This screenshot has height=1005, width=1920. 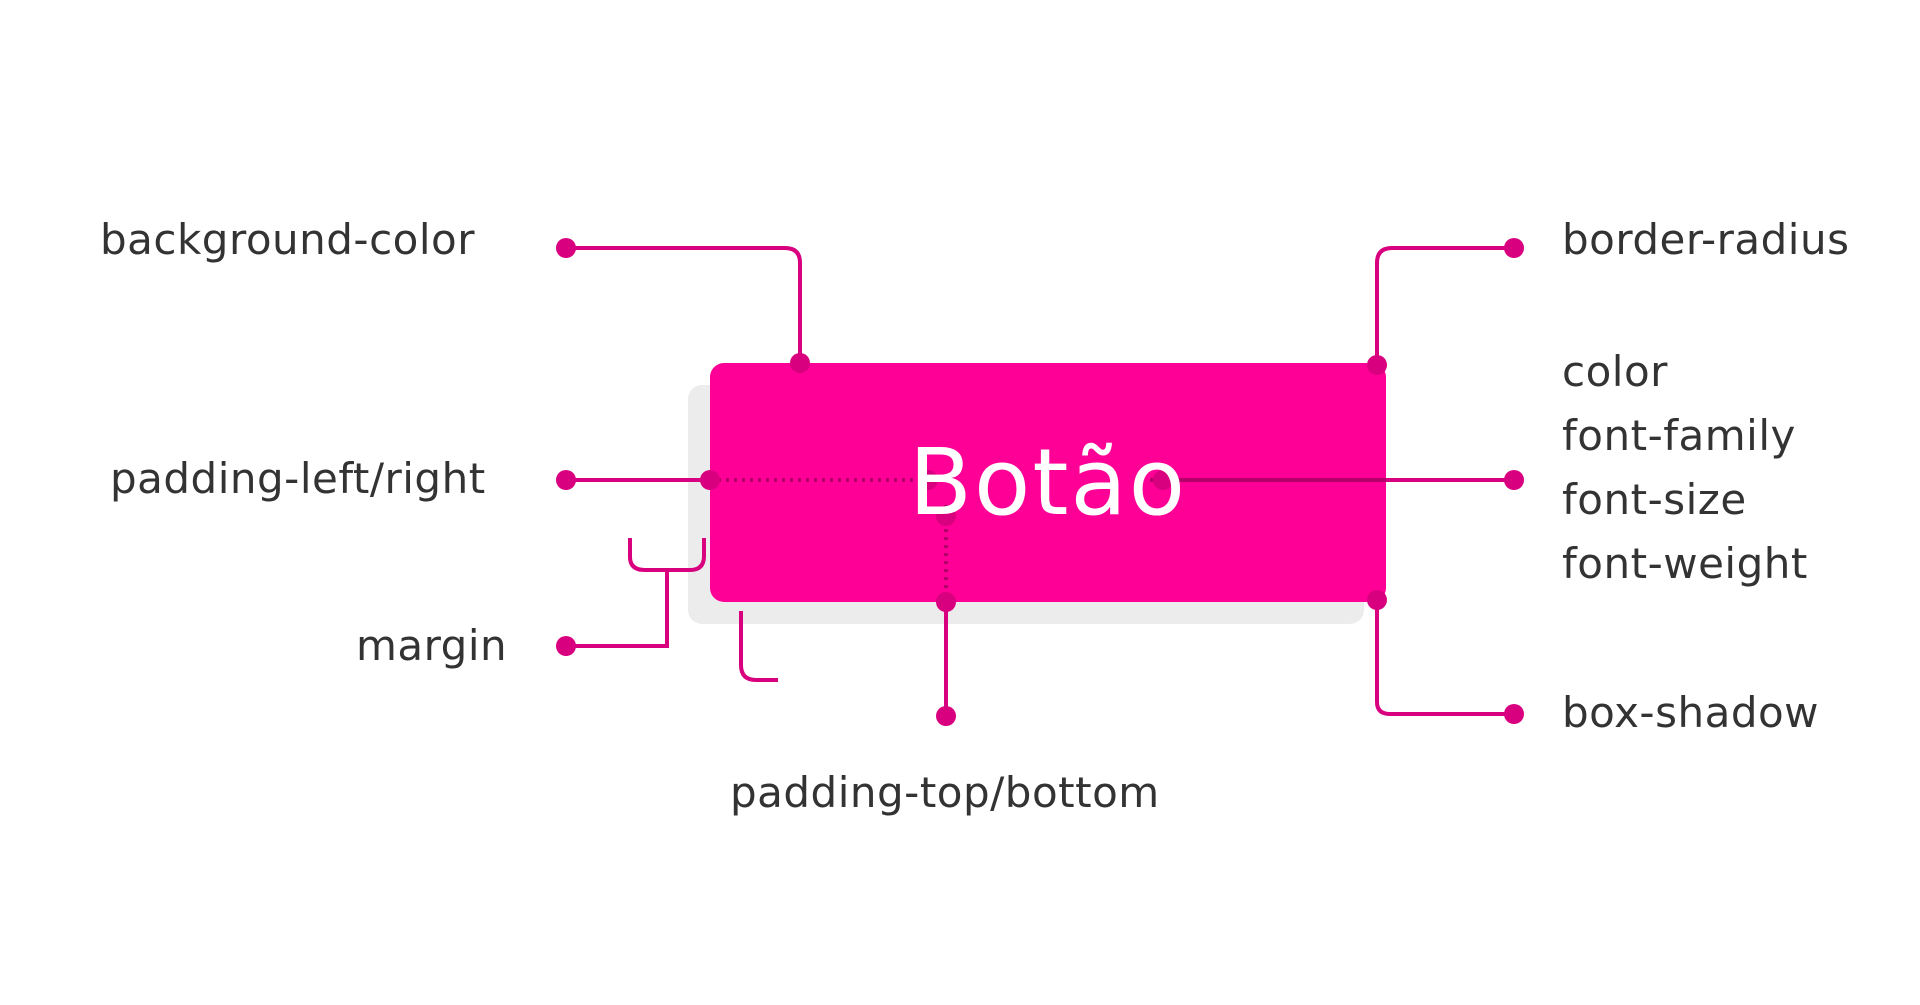 What do you see at coordinates (298, 478) in the screenshot?
I see `label-padding-left-right: padding-left/right` at bounding box center [298, 478].